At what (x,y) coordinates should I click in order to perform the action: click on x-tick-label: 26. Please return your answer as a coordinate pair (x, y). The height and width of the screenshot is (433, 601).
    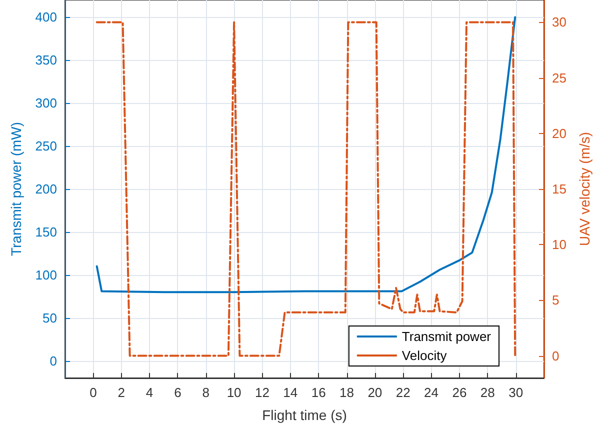
    Looking at the image, I should click on (459, 392).